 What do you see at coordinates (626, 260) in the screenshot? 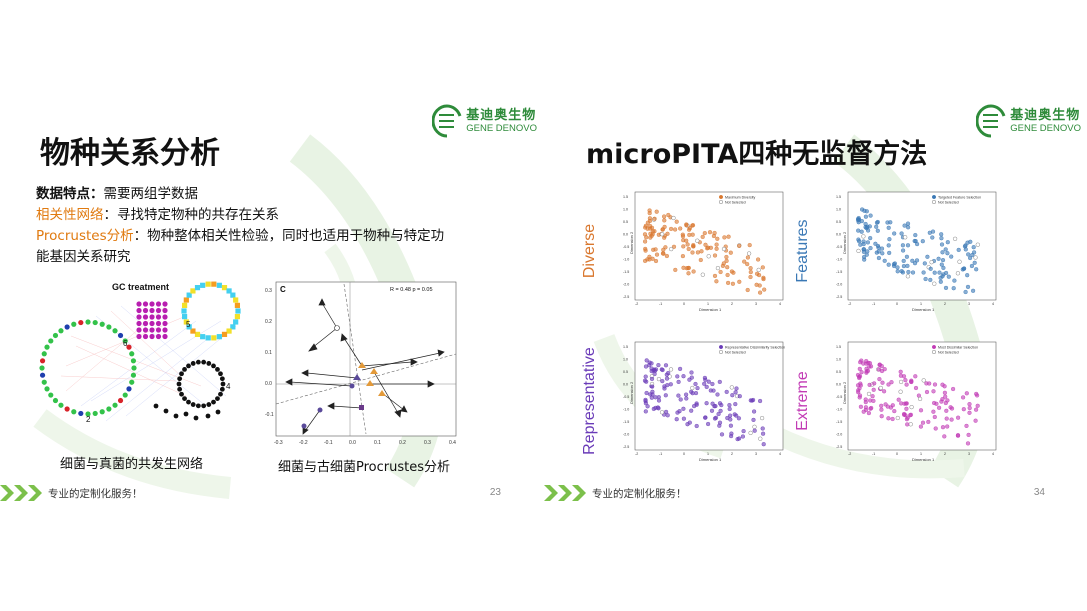
I see `ytick-label: -1.0` at bounding box center [626, 260].